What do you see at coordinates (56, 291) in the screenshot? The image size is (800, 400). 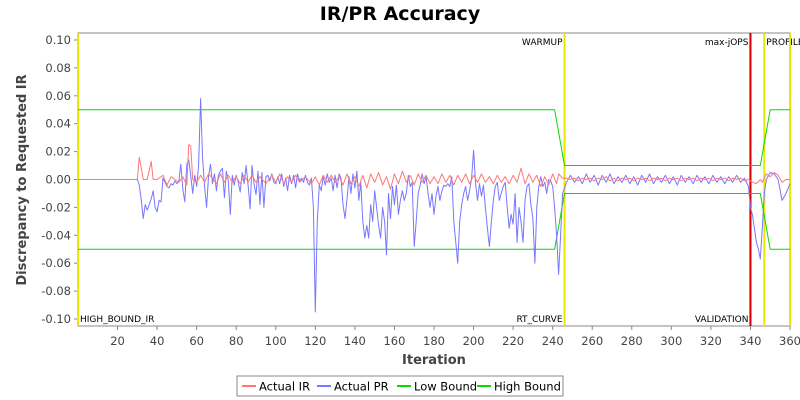 I see `y-tick-label: -0.08` at bounding box center [56, 291].